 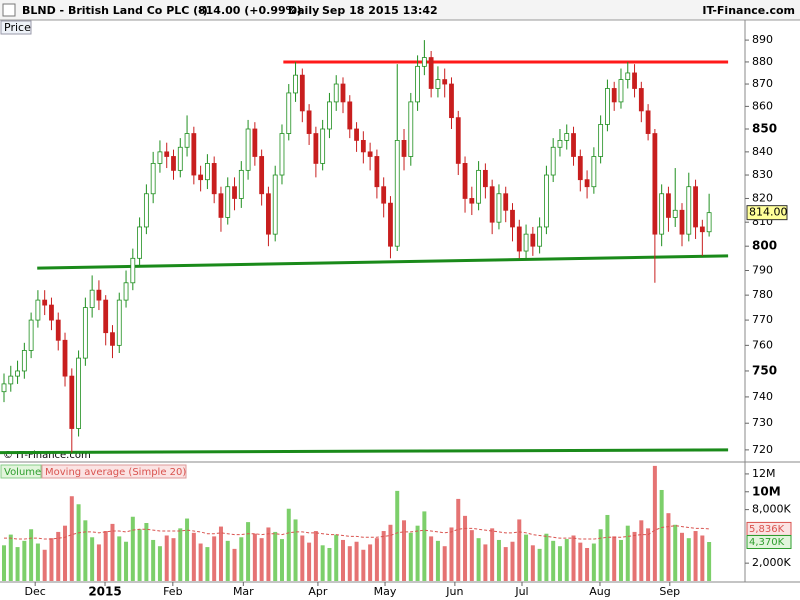 What do you see at coordinates (762, 449) in the screenshot?
I see `y-tick-label: 720` at bounding box center [762, 449].